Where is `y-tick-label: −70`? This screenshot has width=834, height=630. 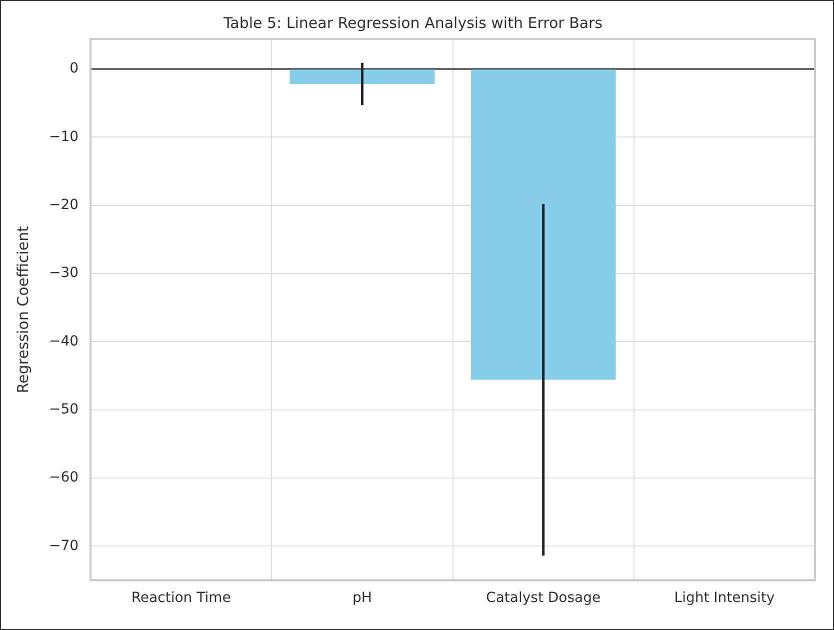
y-tick-label: −70 is located at coordinates (64, 546).